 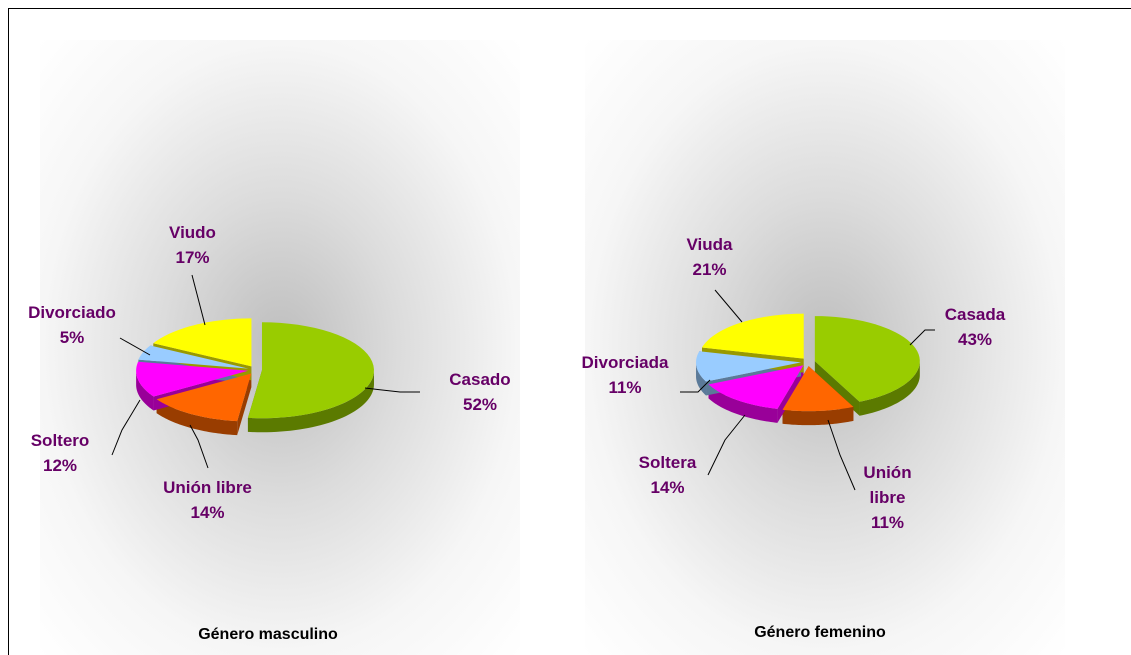 What do you see at coordinates (480, 379) in the screenshot?
I see `category-label: Casado` at bounding box center [480, 379].